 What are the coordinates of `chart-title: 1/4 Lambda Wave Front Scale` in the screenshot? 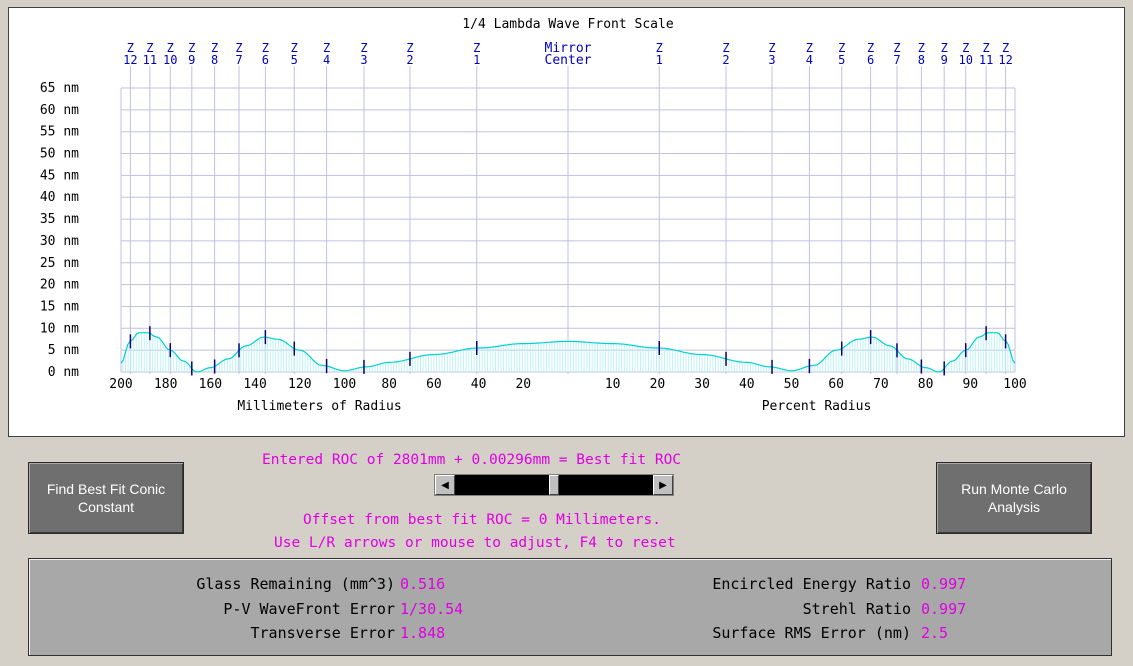 It's located at (567, 24).